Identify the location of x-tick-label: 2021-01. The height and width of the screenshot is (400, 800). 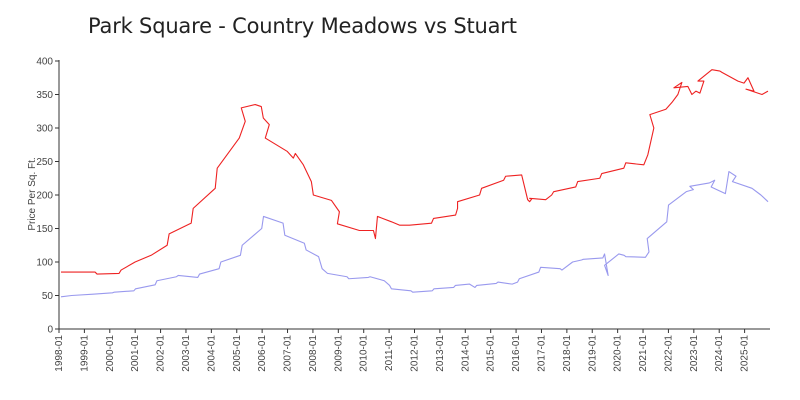
(643, 353).